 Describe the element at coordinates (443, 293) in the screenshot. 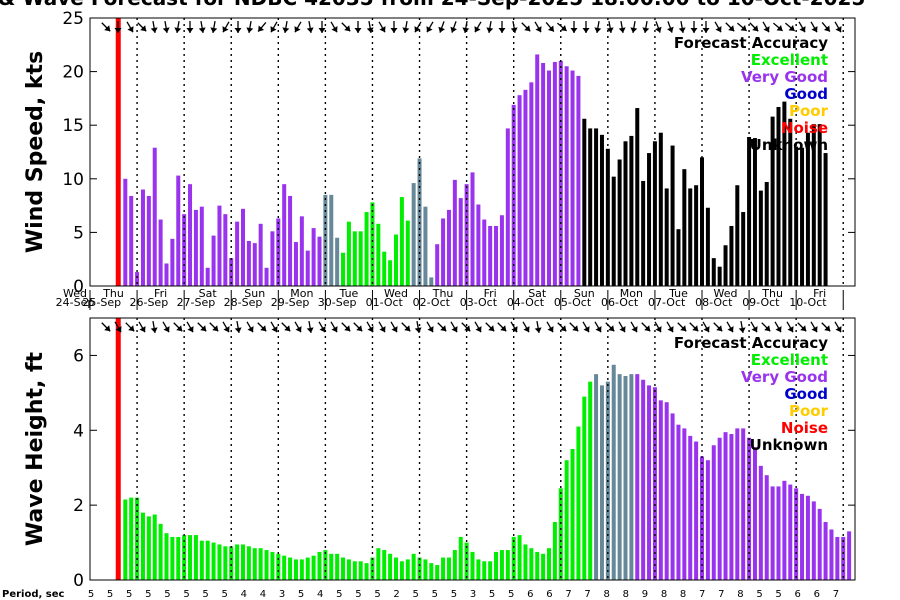

I see `day-name: Thu` at that location.